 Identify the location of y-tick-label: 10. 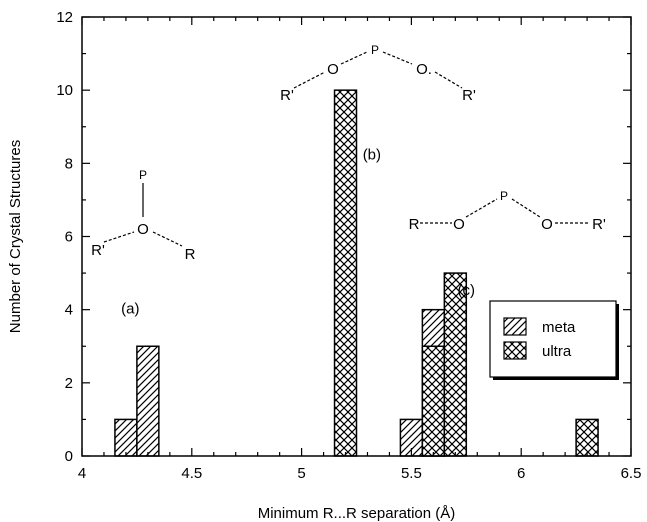
(64, 90).